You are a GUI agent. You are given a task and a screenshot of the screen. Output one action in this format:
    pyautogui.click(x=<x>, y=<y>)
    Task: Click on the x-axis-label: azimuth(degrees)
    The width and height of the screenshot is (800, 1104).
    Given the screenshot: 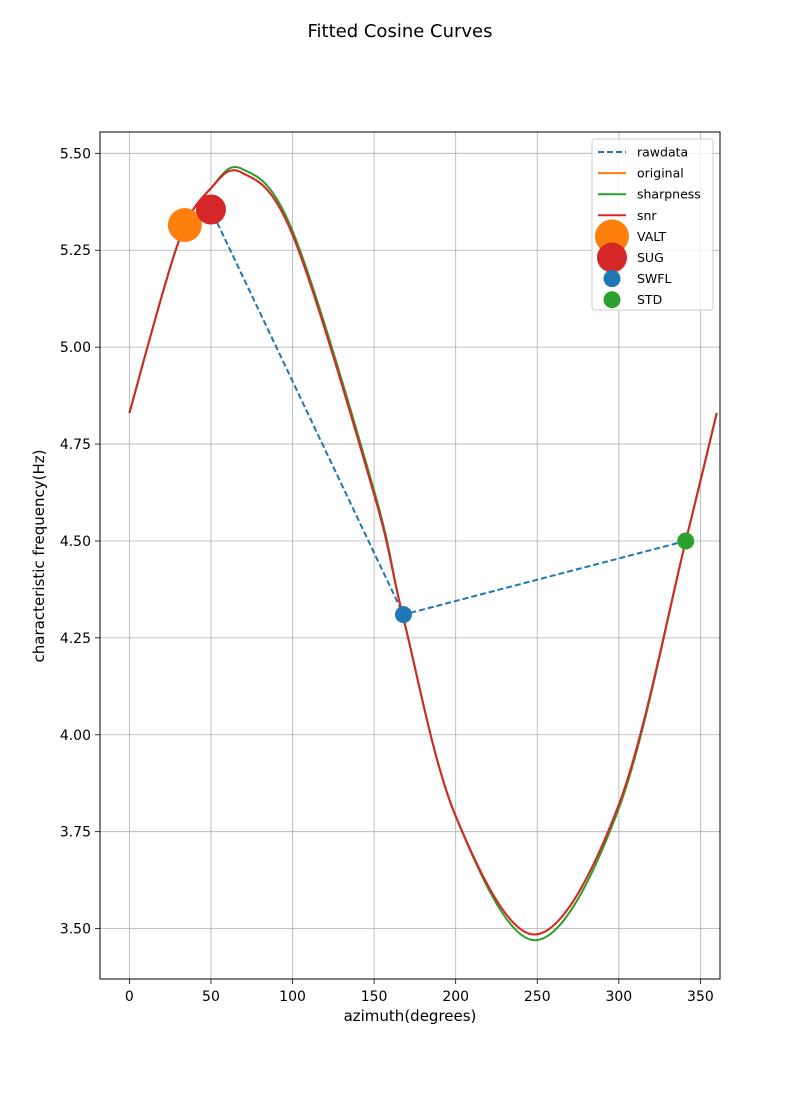 What is the action you would take?
    pyautogui.click(x=410, y=1016)
    